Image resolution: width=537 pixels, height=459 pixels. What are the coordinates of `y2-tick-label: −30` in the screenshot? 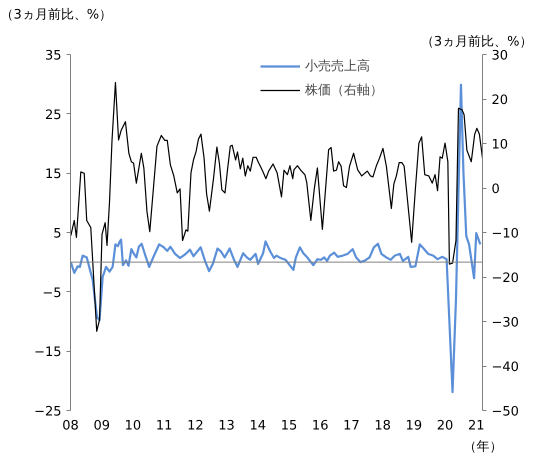 It's located at (505, 323).